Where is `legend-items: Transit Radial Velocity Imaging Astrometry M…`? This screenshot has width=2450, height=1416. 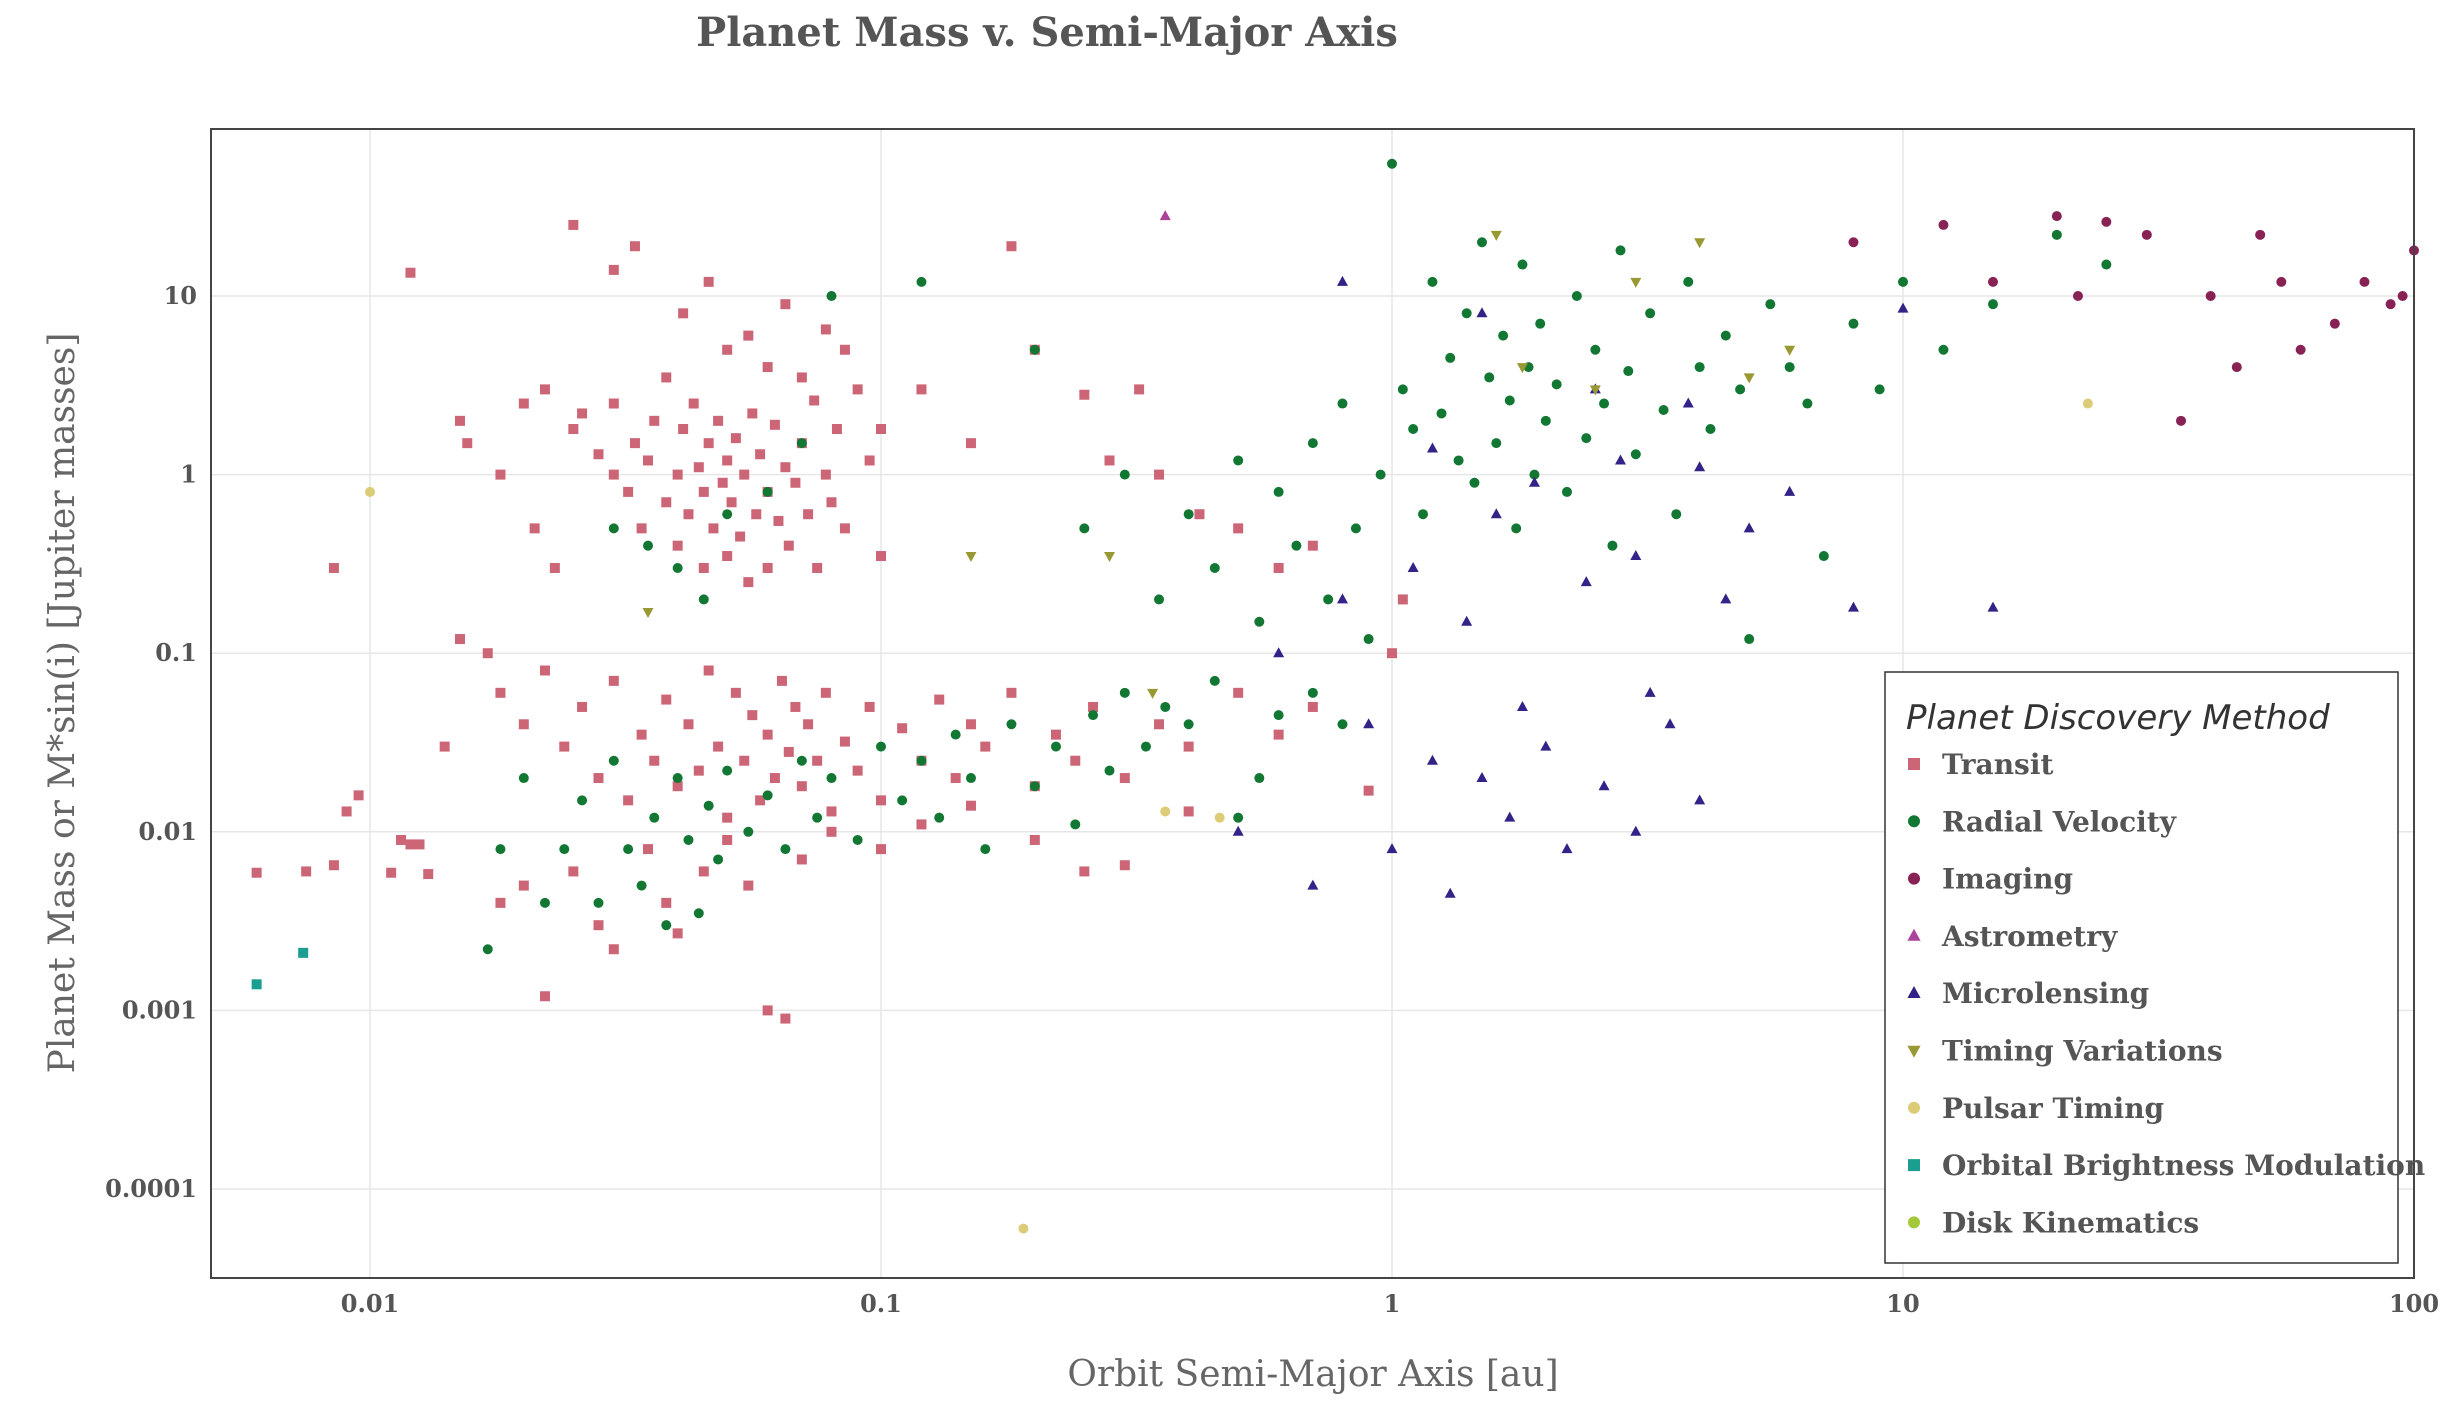 legend-items: Transit Radial Velocity Imaging Astrometry M… is located at coordinates (2166, 993).